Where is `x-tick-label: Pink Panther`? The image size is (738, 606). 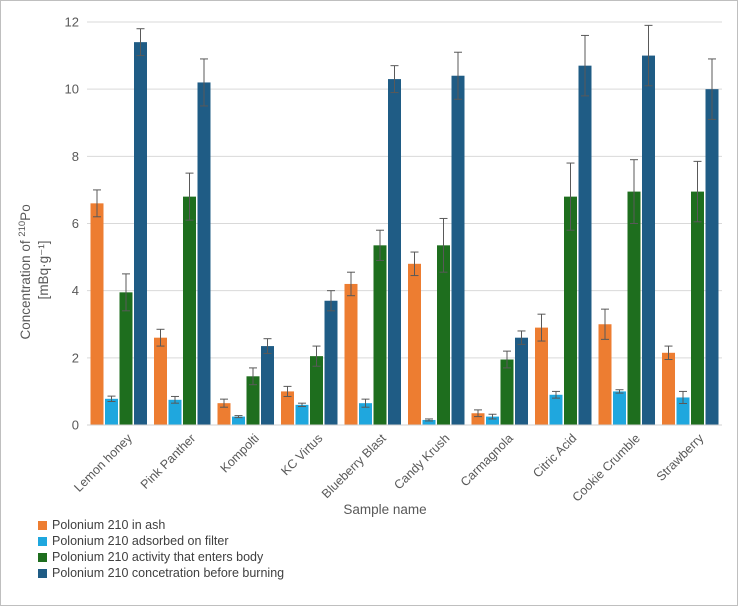 x-tick-label: Pink Panther is located at coordinates (168, 461).